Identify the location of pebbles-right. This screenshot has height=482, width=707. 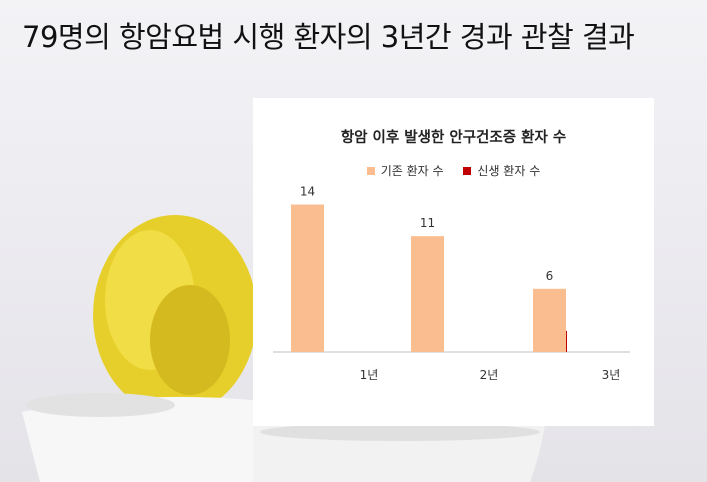
(400, 432).